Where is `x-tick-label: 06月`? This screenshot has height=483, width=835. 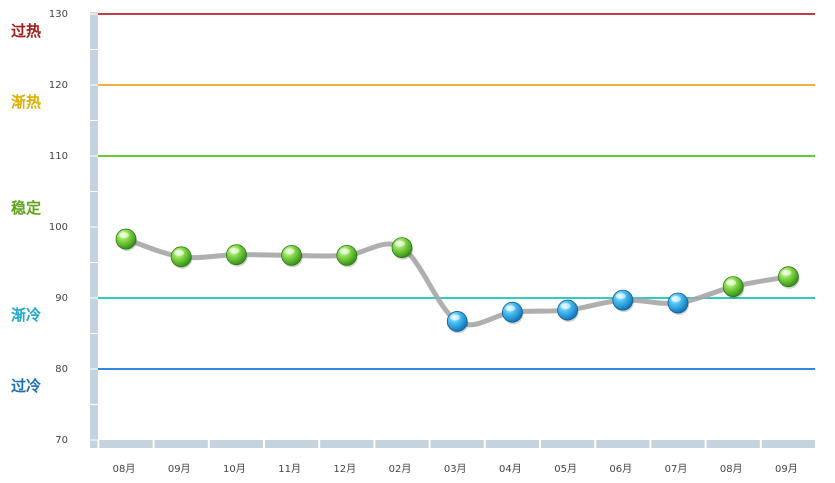
x-tick-label: 06月 is located at coordinates (620, 469).